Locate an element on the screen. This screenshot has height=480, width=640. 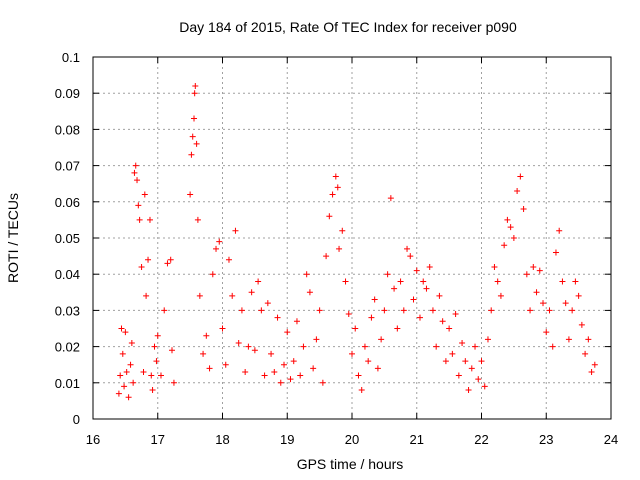
y-tick-label: 0 is located at coordinates (76, 419).